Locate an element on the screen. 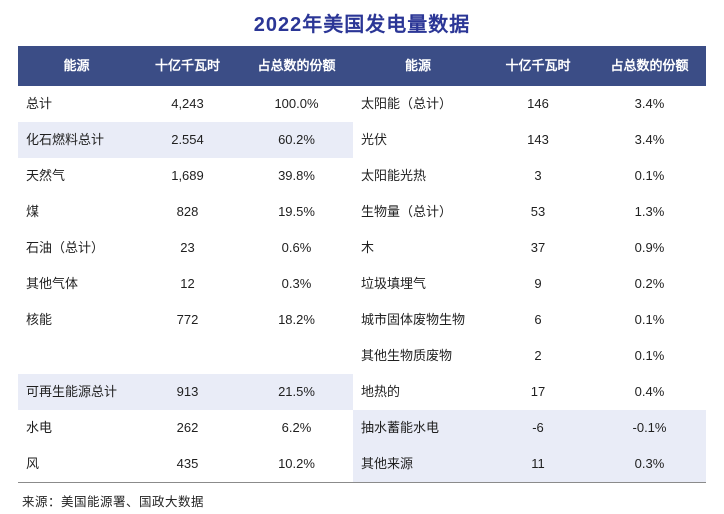 Image resolution: width=724 pixels, height=514 pixels. table-row: 其他气体 12 0.3% 垃圾填埋气 9 0.2% is located at coordinates (362, 284).